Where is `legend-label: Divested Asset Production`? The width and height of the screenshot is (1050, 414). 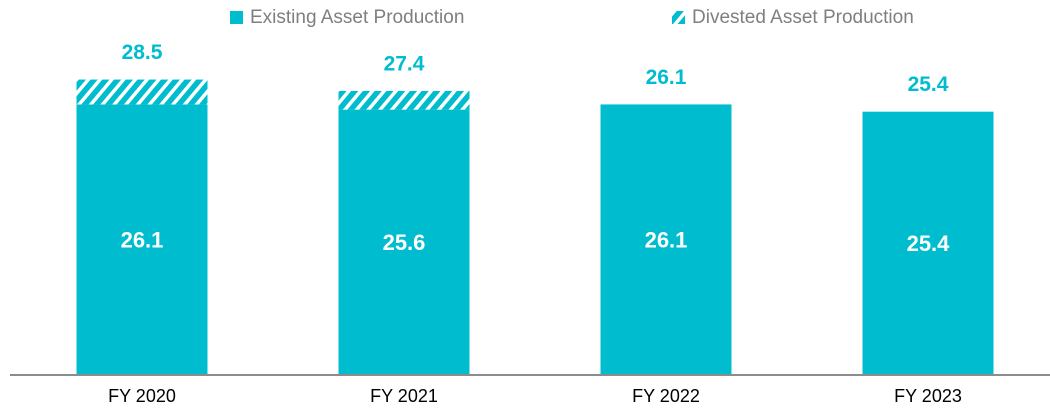
legend-label: Divested Asset Production is located at coordinates (803, 17).